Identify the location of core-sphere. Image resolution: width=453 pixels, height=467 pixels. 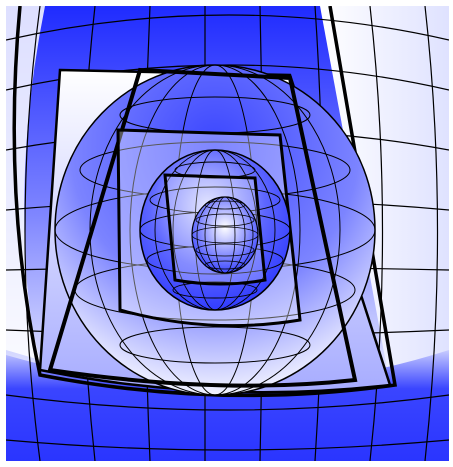
(225, 235).